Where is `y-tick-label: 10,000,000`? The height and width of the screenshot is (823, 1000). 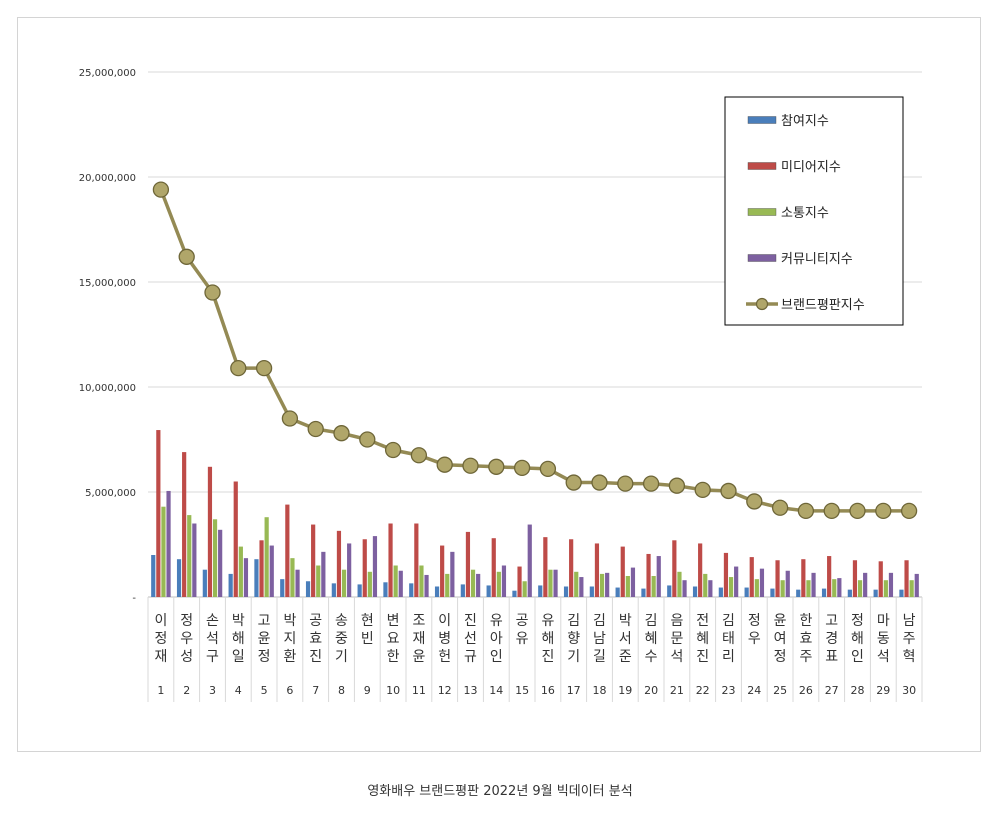
y-tick-label: 10,000,000 is located at coordinates (107, 388).